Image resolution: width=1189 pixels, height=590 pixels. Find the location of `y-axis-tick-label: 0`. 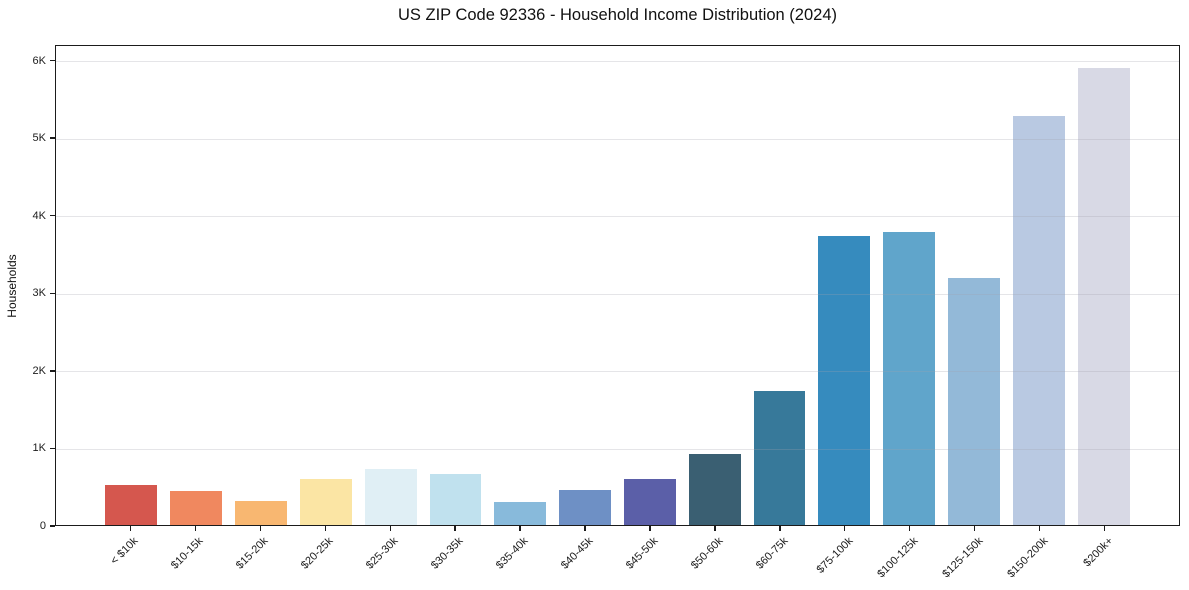

y-axis-tick-label: 0 is located at coordinates (42, 526).